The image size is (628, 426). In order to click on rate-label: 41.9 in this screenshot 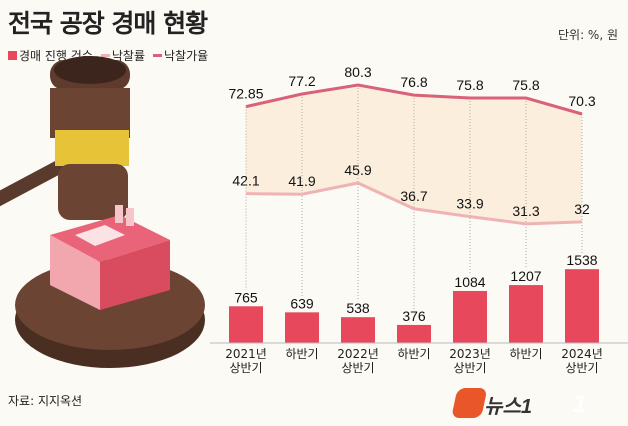, I will do `click(301, 181)`.